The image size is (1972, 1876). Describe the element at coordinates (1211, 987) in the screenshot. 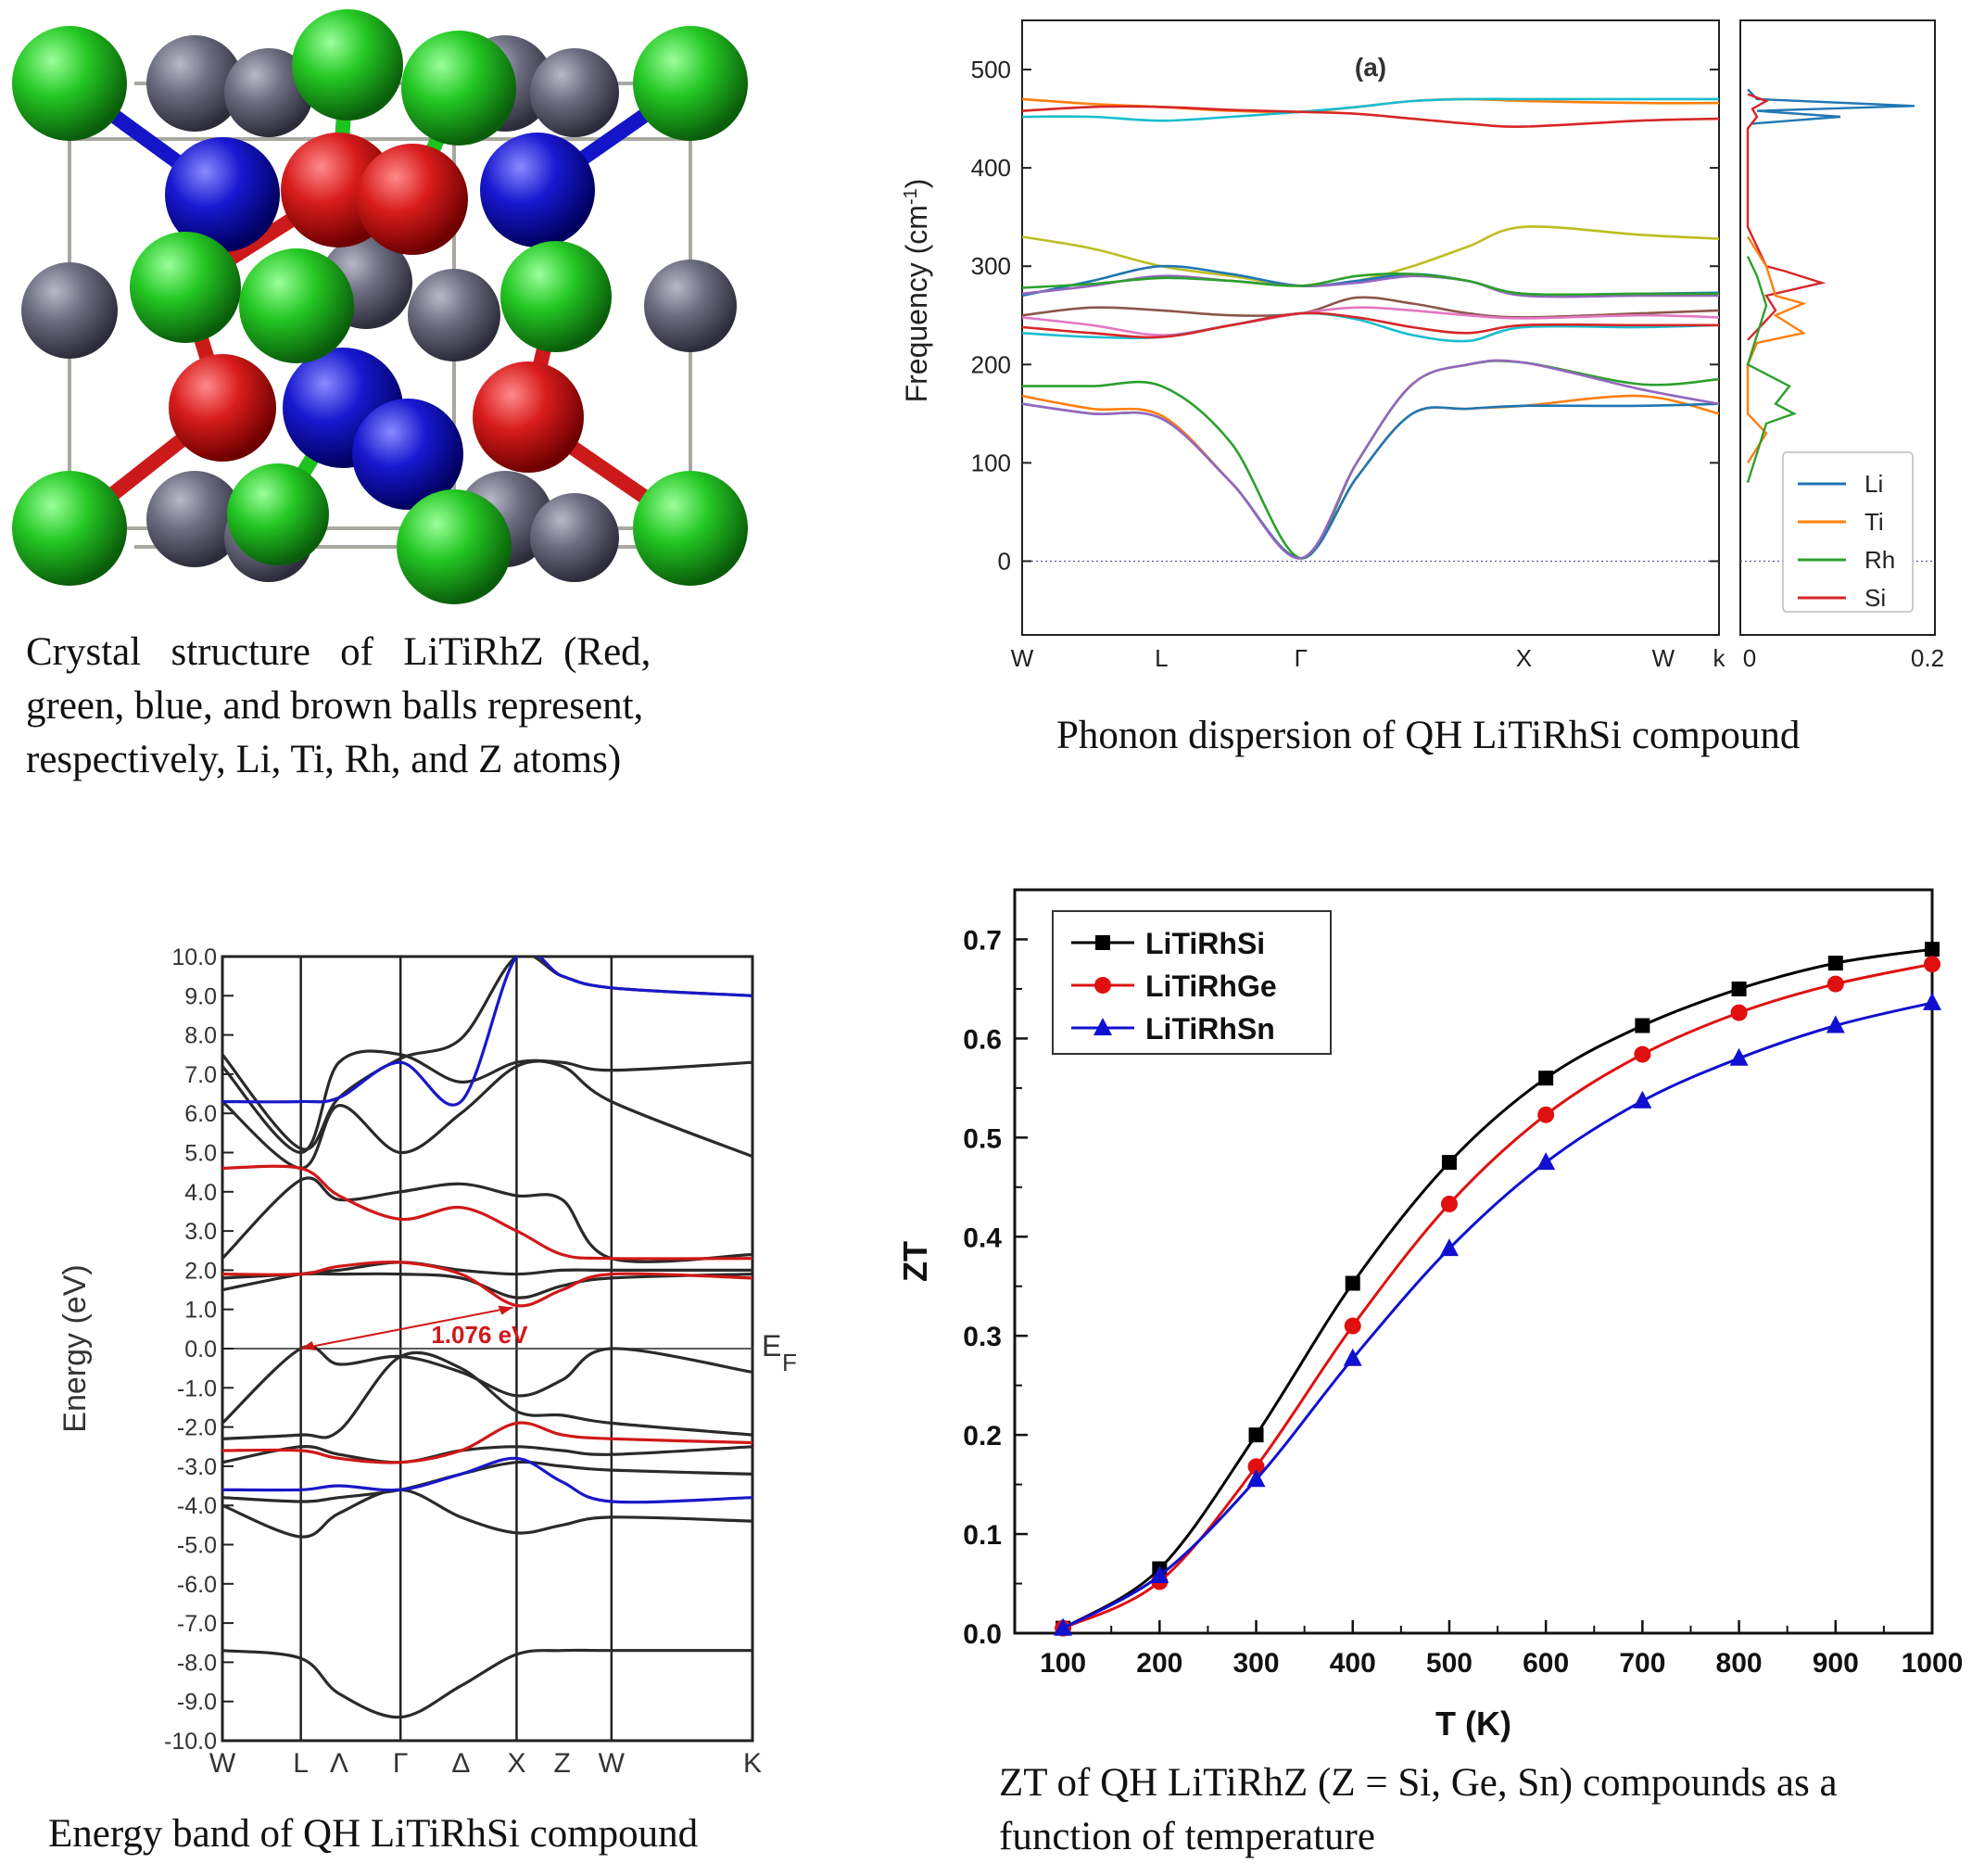

I see `zt-legend-label: LiTiRhGe` at that location.